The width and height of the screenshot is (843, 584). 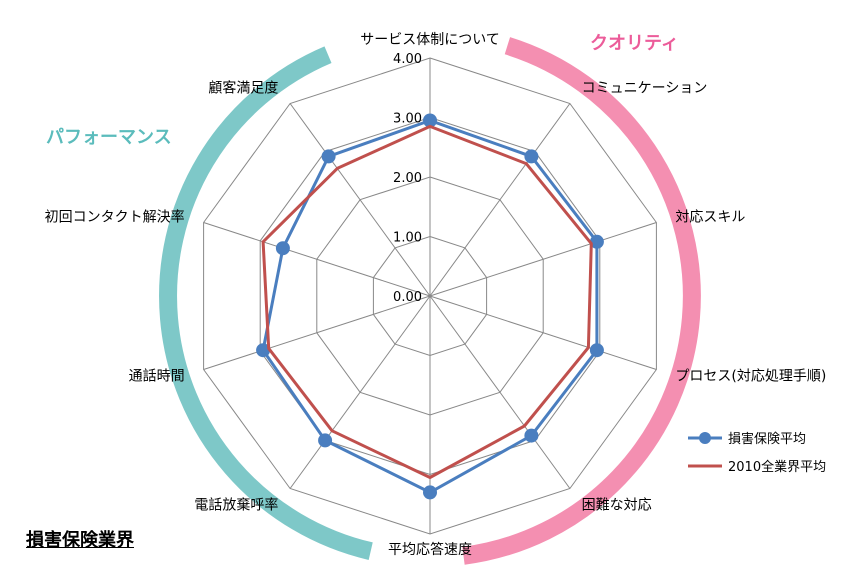 I want to click on category-label: 困難な対応, so click(x=617, y=506).